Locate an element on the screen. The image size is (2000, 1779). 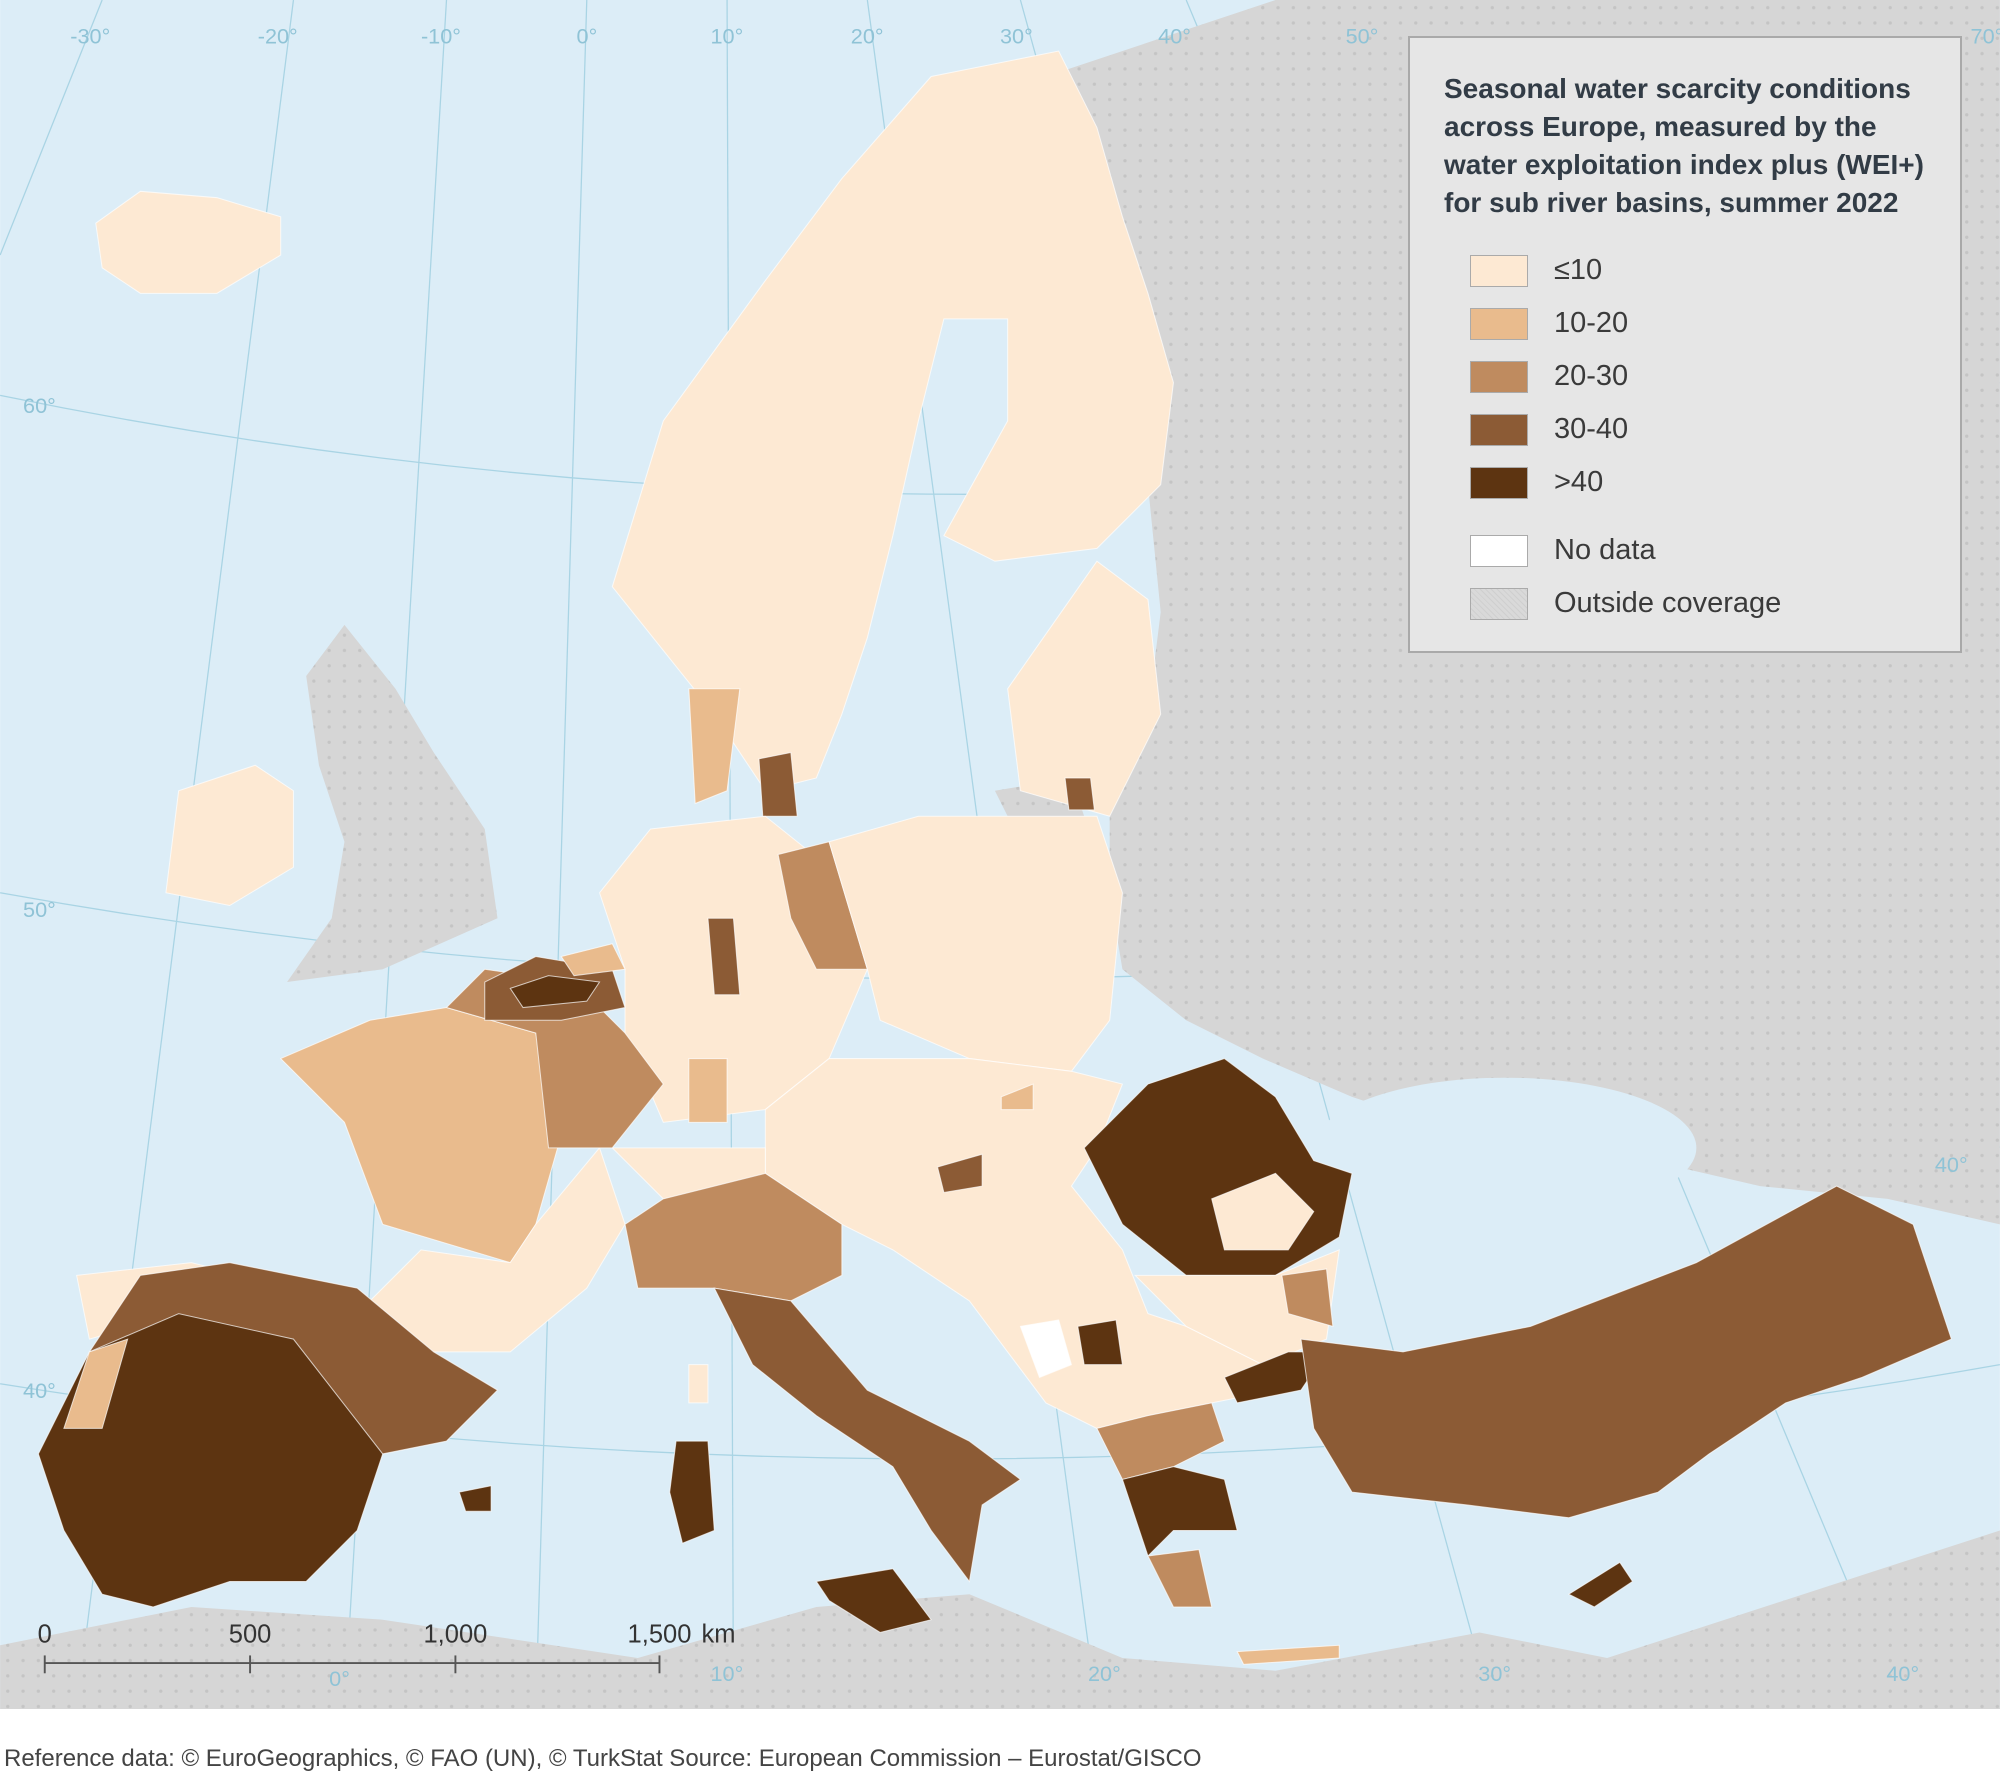
legend-item: 30-40 is located at coordinates (1700, 429).